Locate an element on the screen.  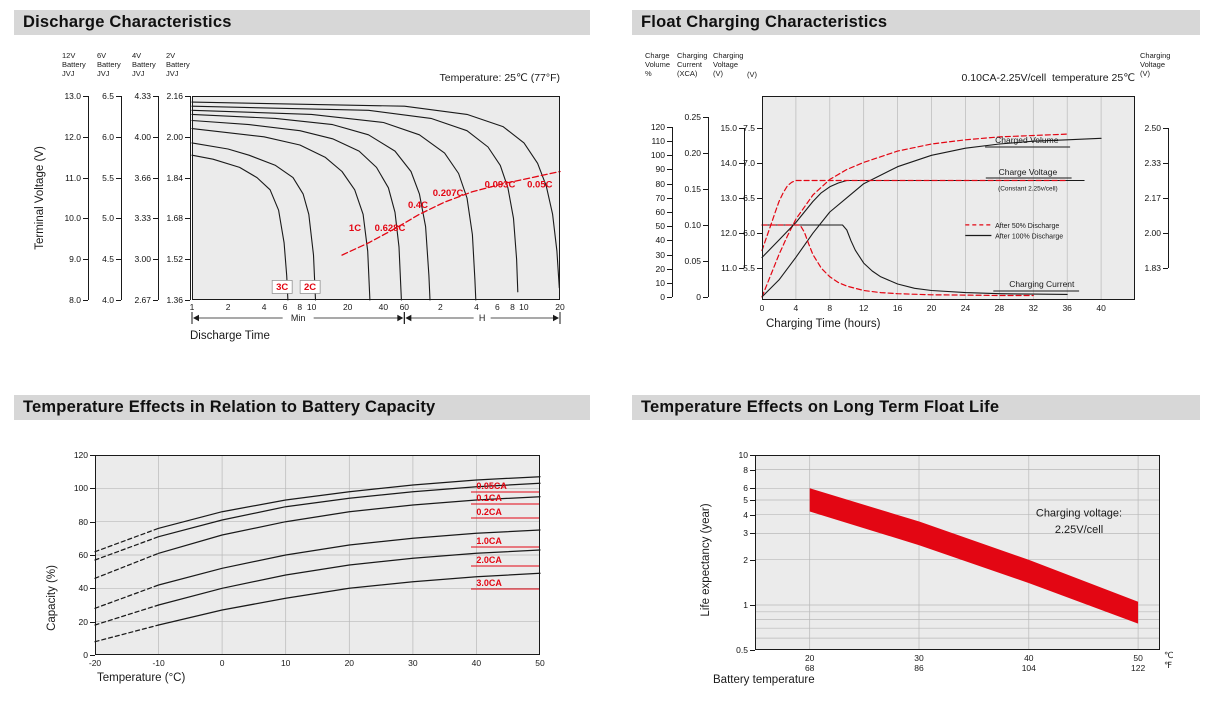
axis-tick-label: 1.52 is located at coordinates (174, 259).